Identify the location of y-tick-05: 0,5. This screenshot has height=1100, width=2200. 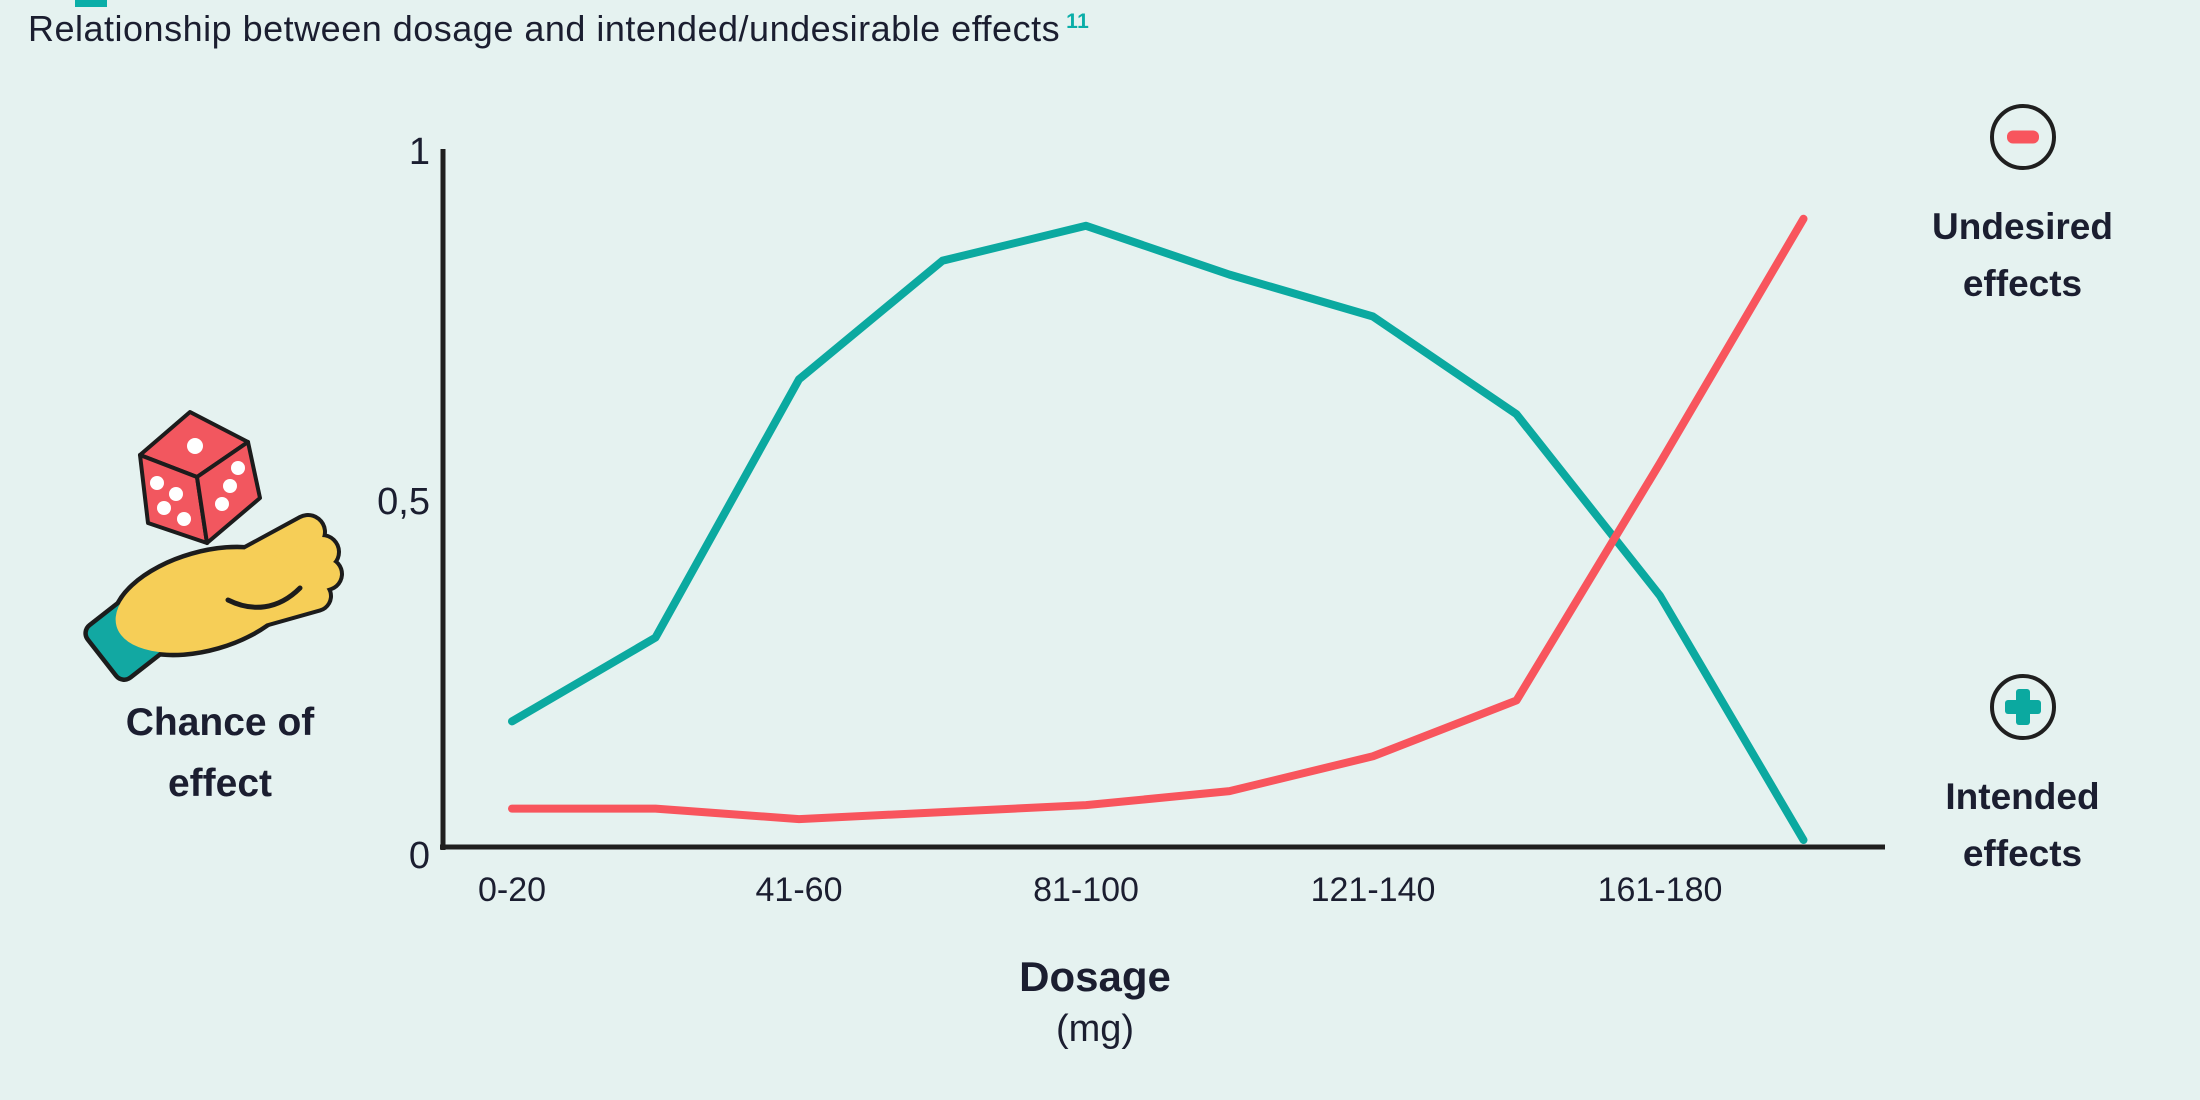
(403, 502).